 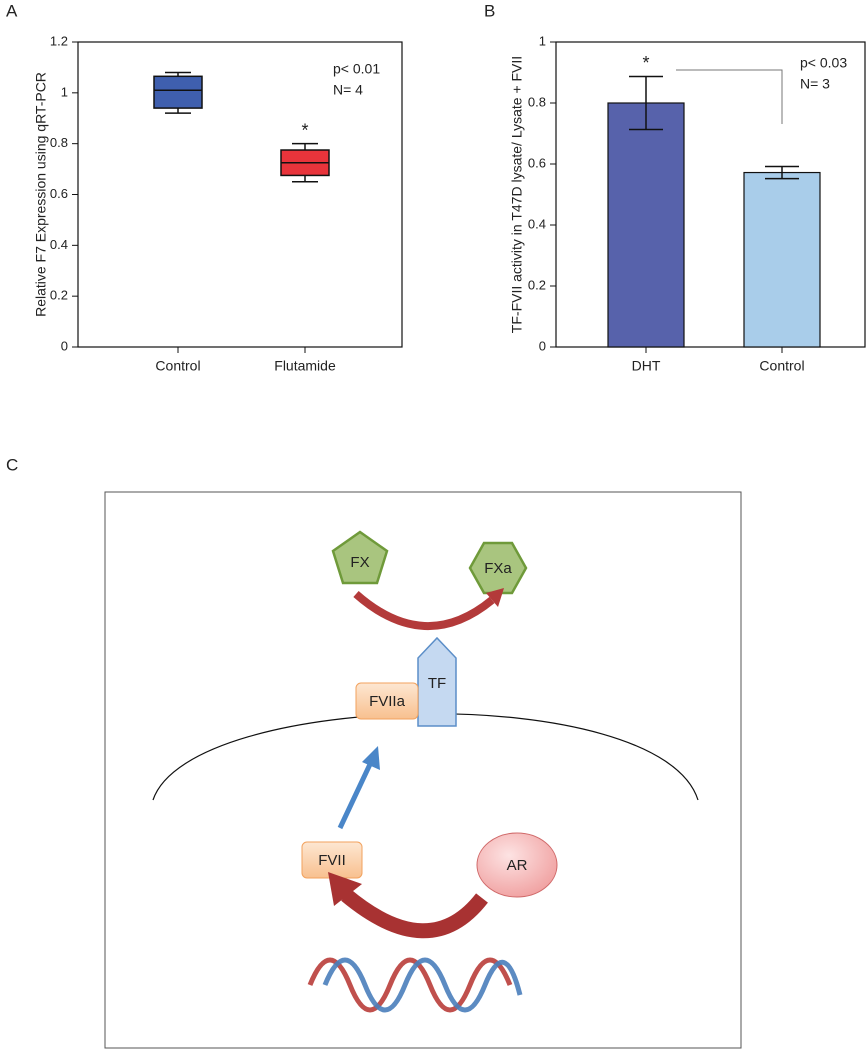 What do you see at coordinates (729, 96) in the screenshot?
I see `significance-bracket` at bounding box center [729, 96].